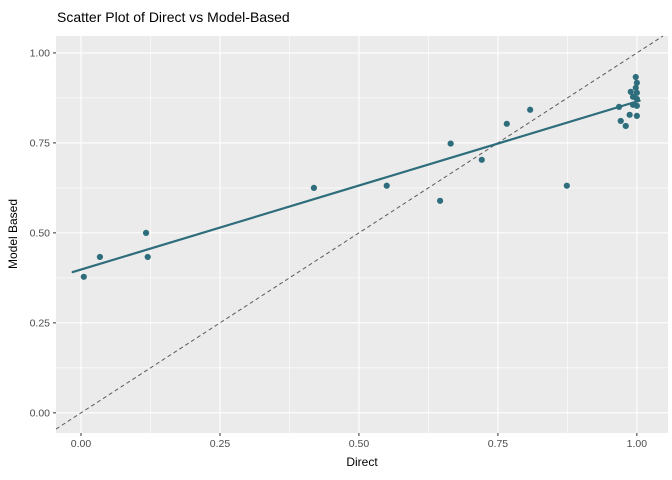  What do you see at coordinates (362, 462) in the screenshot?
I see `x-axis-title: Direct` at bounding box center [362, 462].